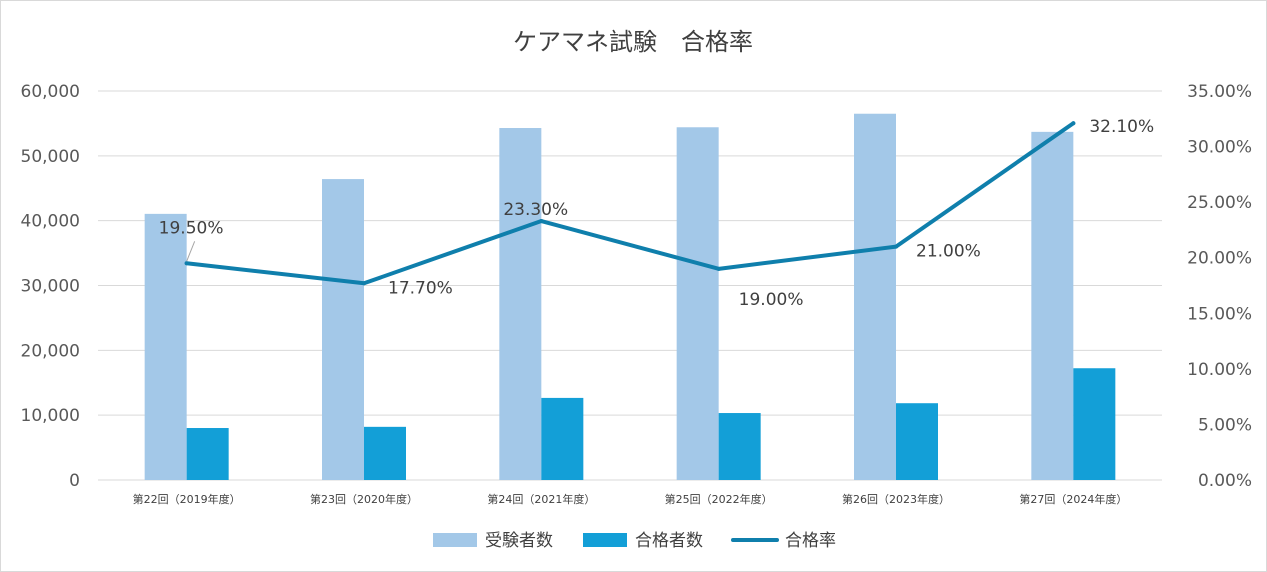 This screenshot has height=572, width=1267. Describe the element at coordinates (74, 481) in the screenshot. I see `left-tick-label: 0` at that location.